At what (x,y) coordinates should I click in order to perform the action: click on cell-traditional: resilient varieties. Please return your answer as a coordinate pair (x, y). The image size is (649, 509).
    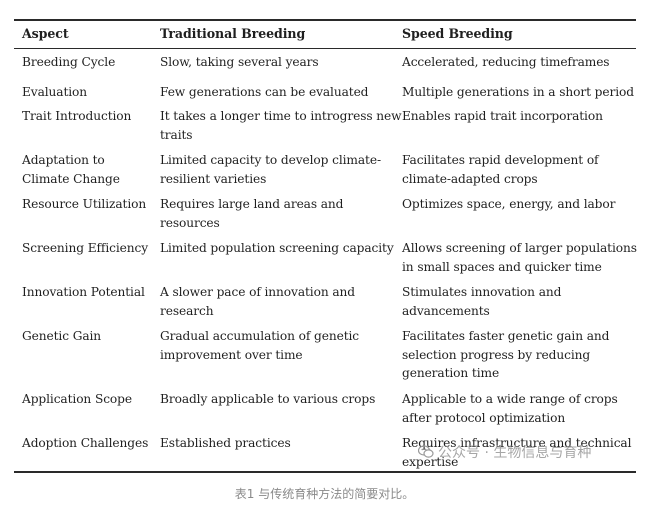
    Looking at the image, I should click on (213, 178).